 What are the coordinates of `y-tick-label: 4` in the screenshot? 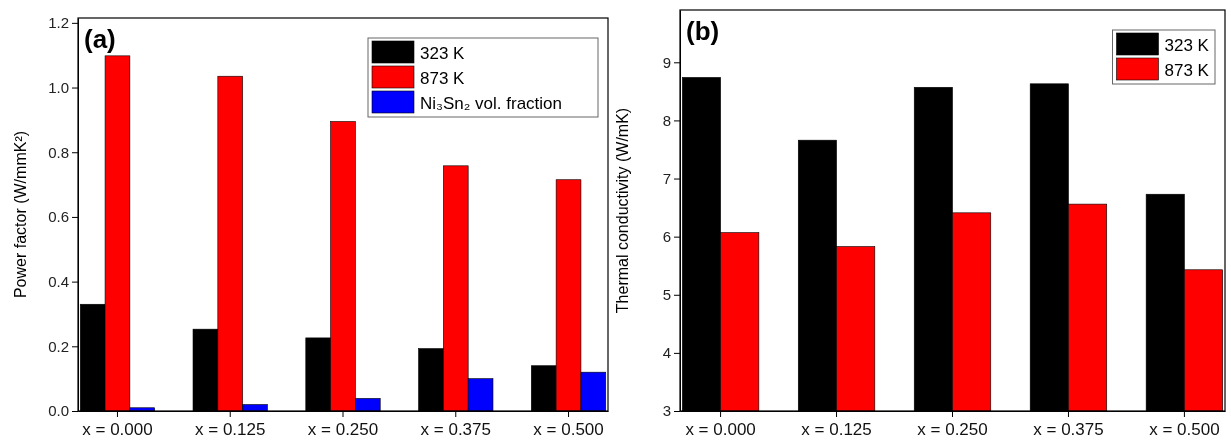 It's located at (666, 353).